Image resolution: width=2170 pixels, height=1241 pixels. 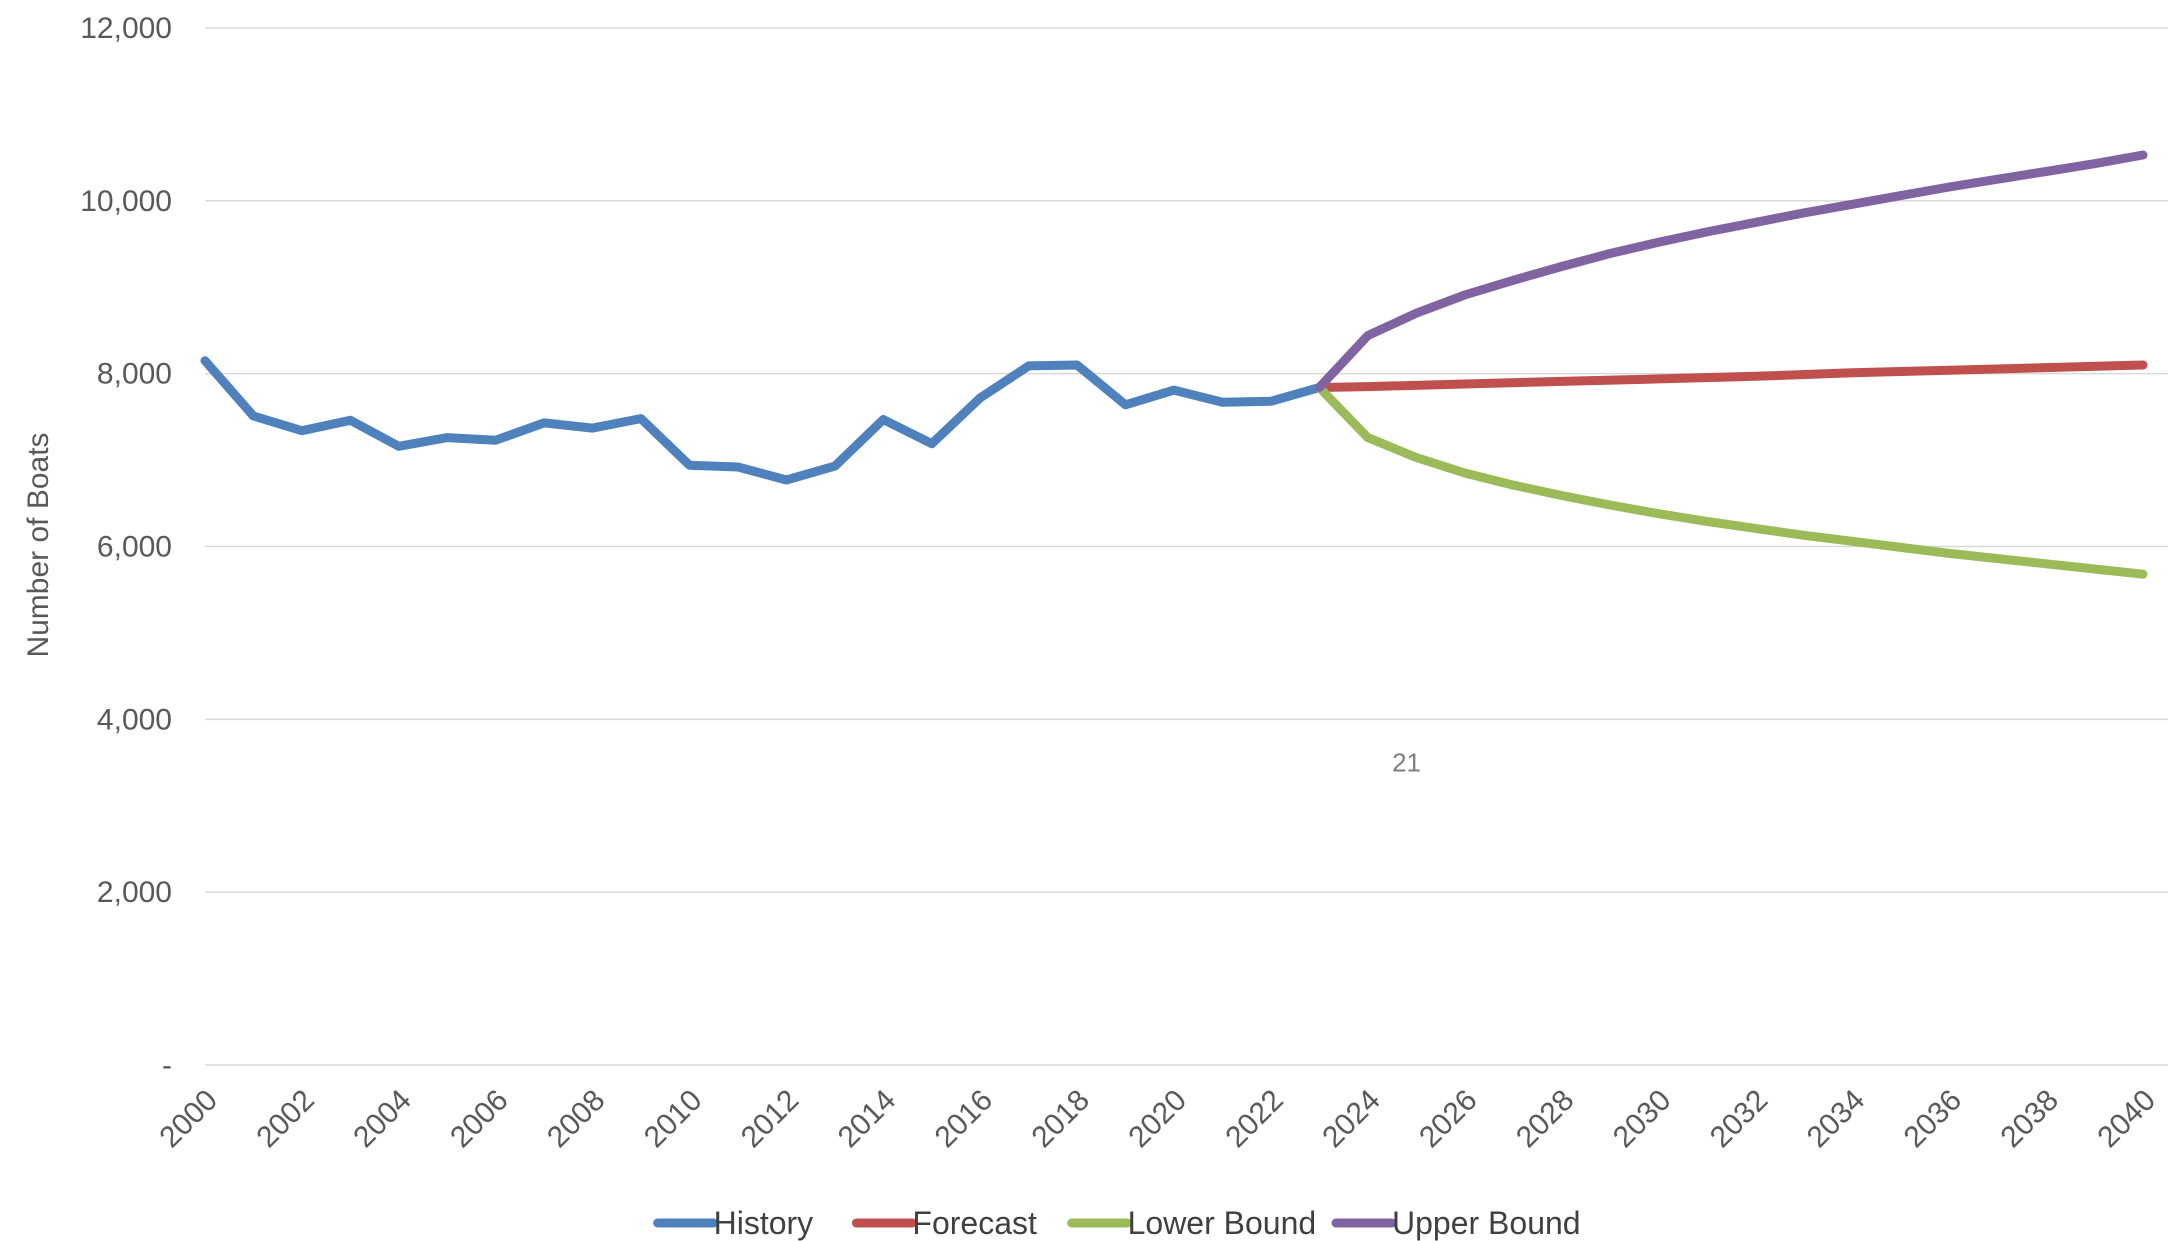 What do you see at coordinates (764, 1223) in the screenshot?
I see `legend-label: History` at bounding box center [764, 1223].